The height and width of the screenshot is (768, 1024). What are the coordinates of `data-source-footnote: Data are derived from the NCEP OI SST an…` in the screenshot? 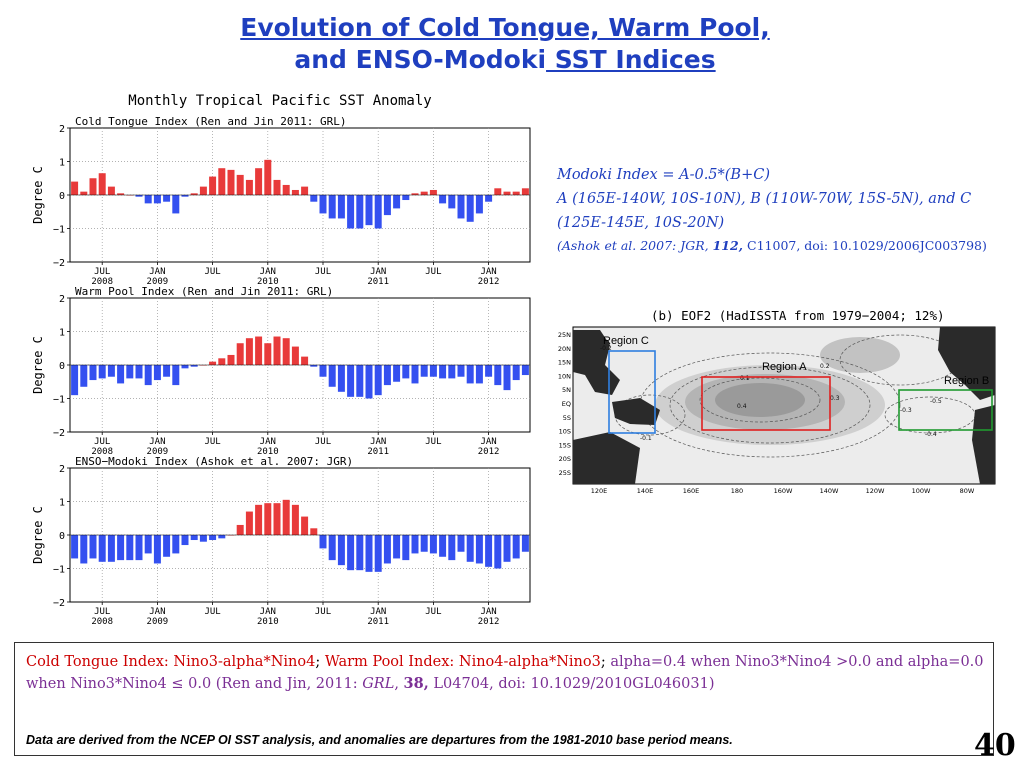 It's located at (379, 740).